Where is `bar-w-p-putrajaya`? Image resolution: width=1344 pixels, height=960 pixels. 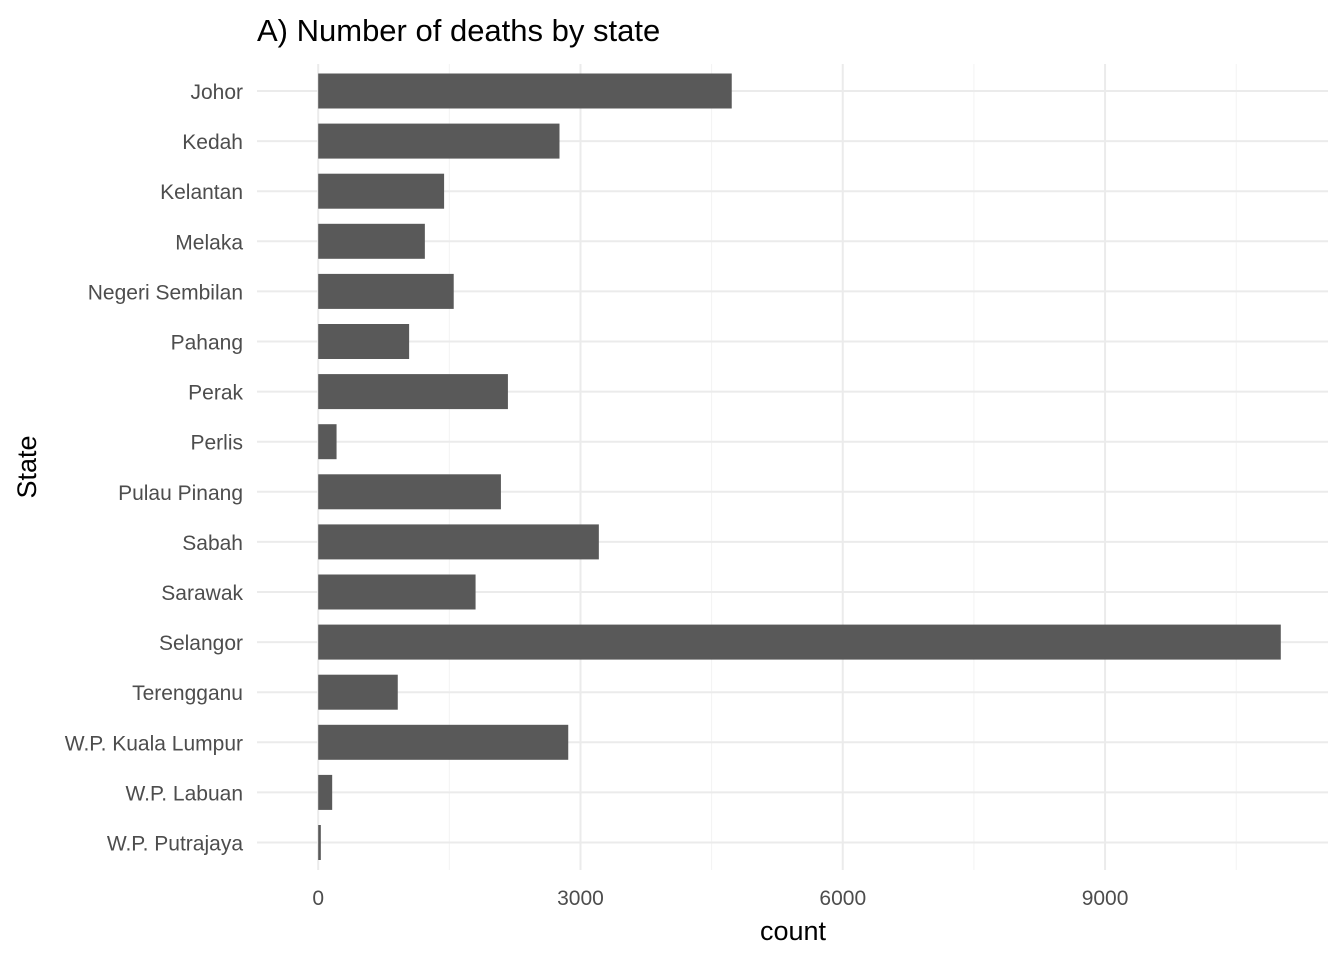
bar-w-p-putrajaya is located at coordinates (319, 842).